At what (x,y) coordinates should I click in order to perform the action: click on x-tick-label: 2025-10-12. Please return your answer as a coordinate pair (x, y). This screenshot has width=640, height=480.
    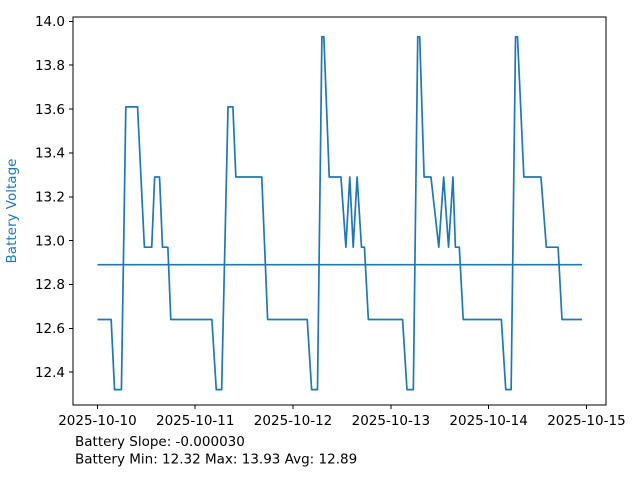
    Looking at the image, I should click on (293, 421).